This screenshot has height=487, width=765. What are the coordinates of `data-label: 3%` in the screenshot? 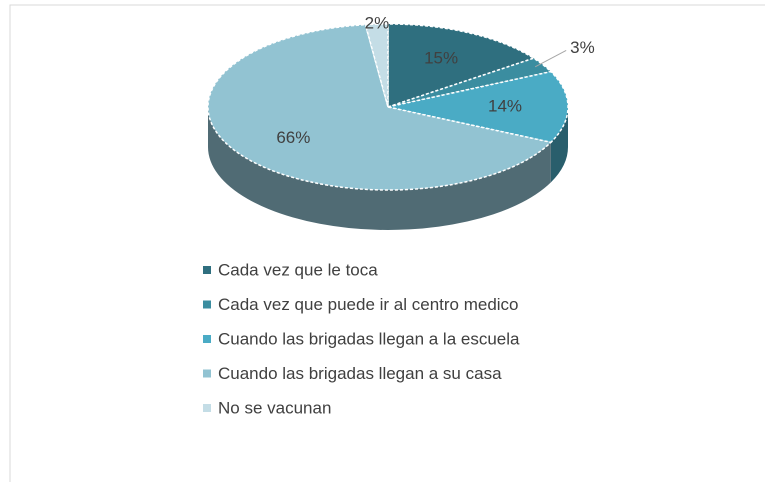 It's located at (582, 47).